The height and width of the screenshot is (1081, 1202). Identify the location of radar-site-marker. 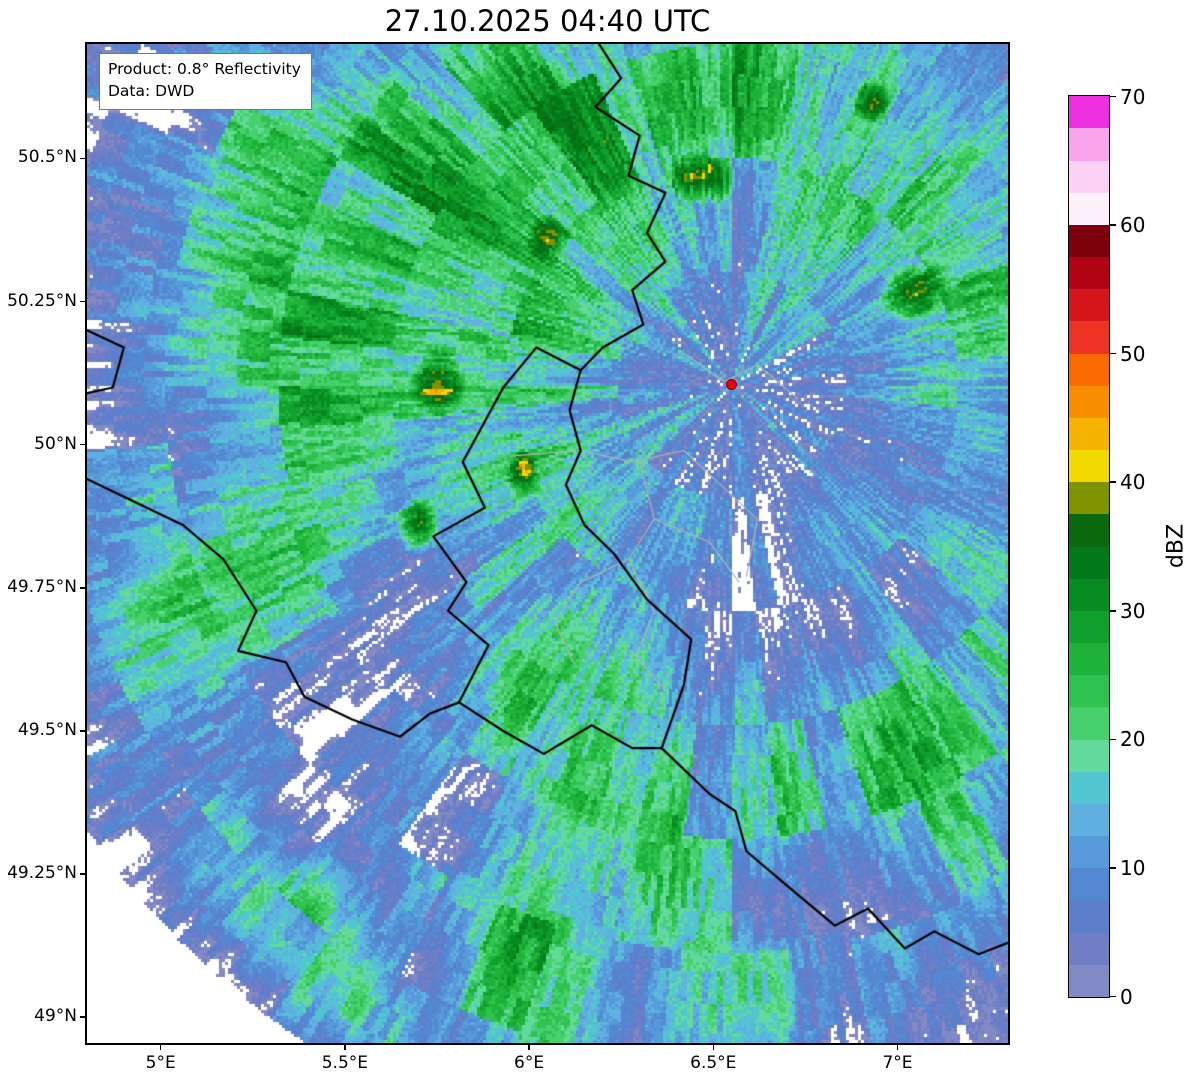
(732, 385).